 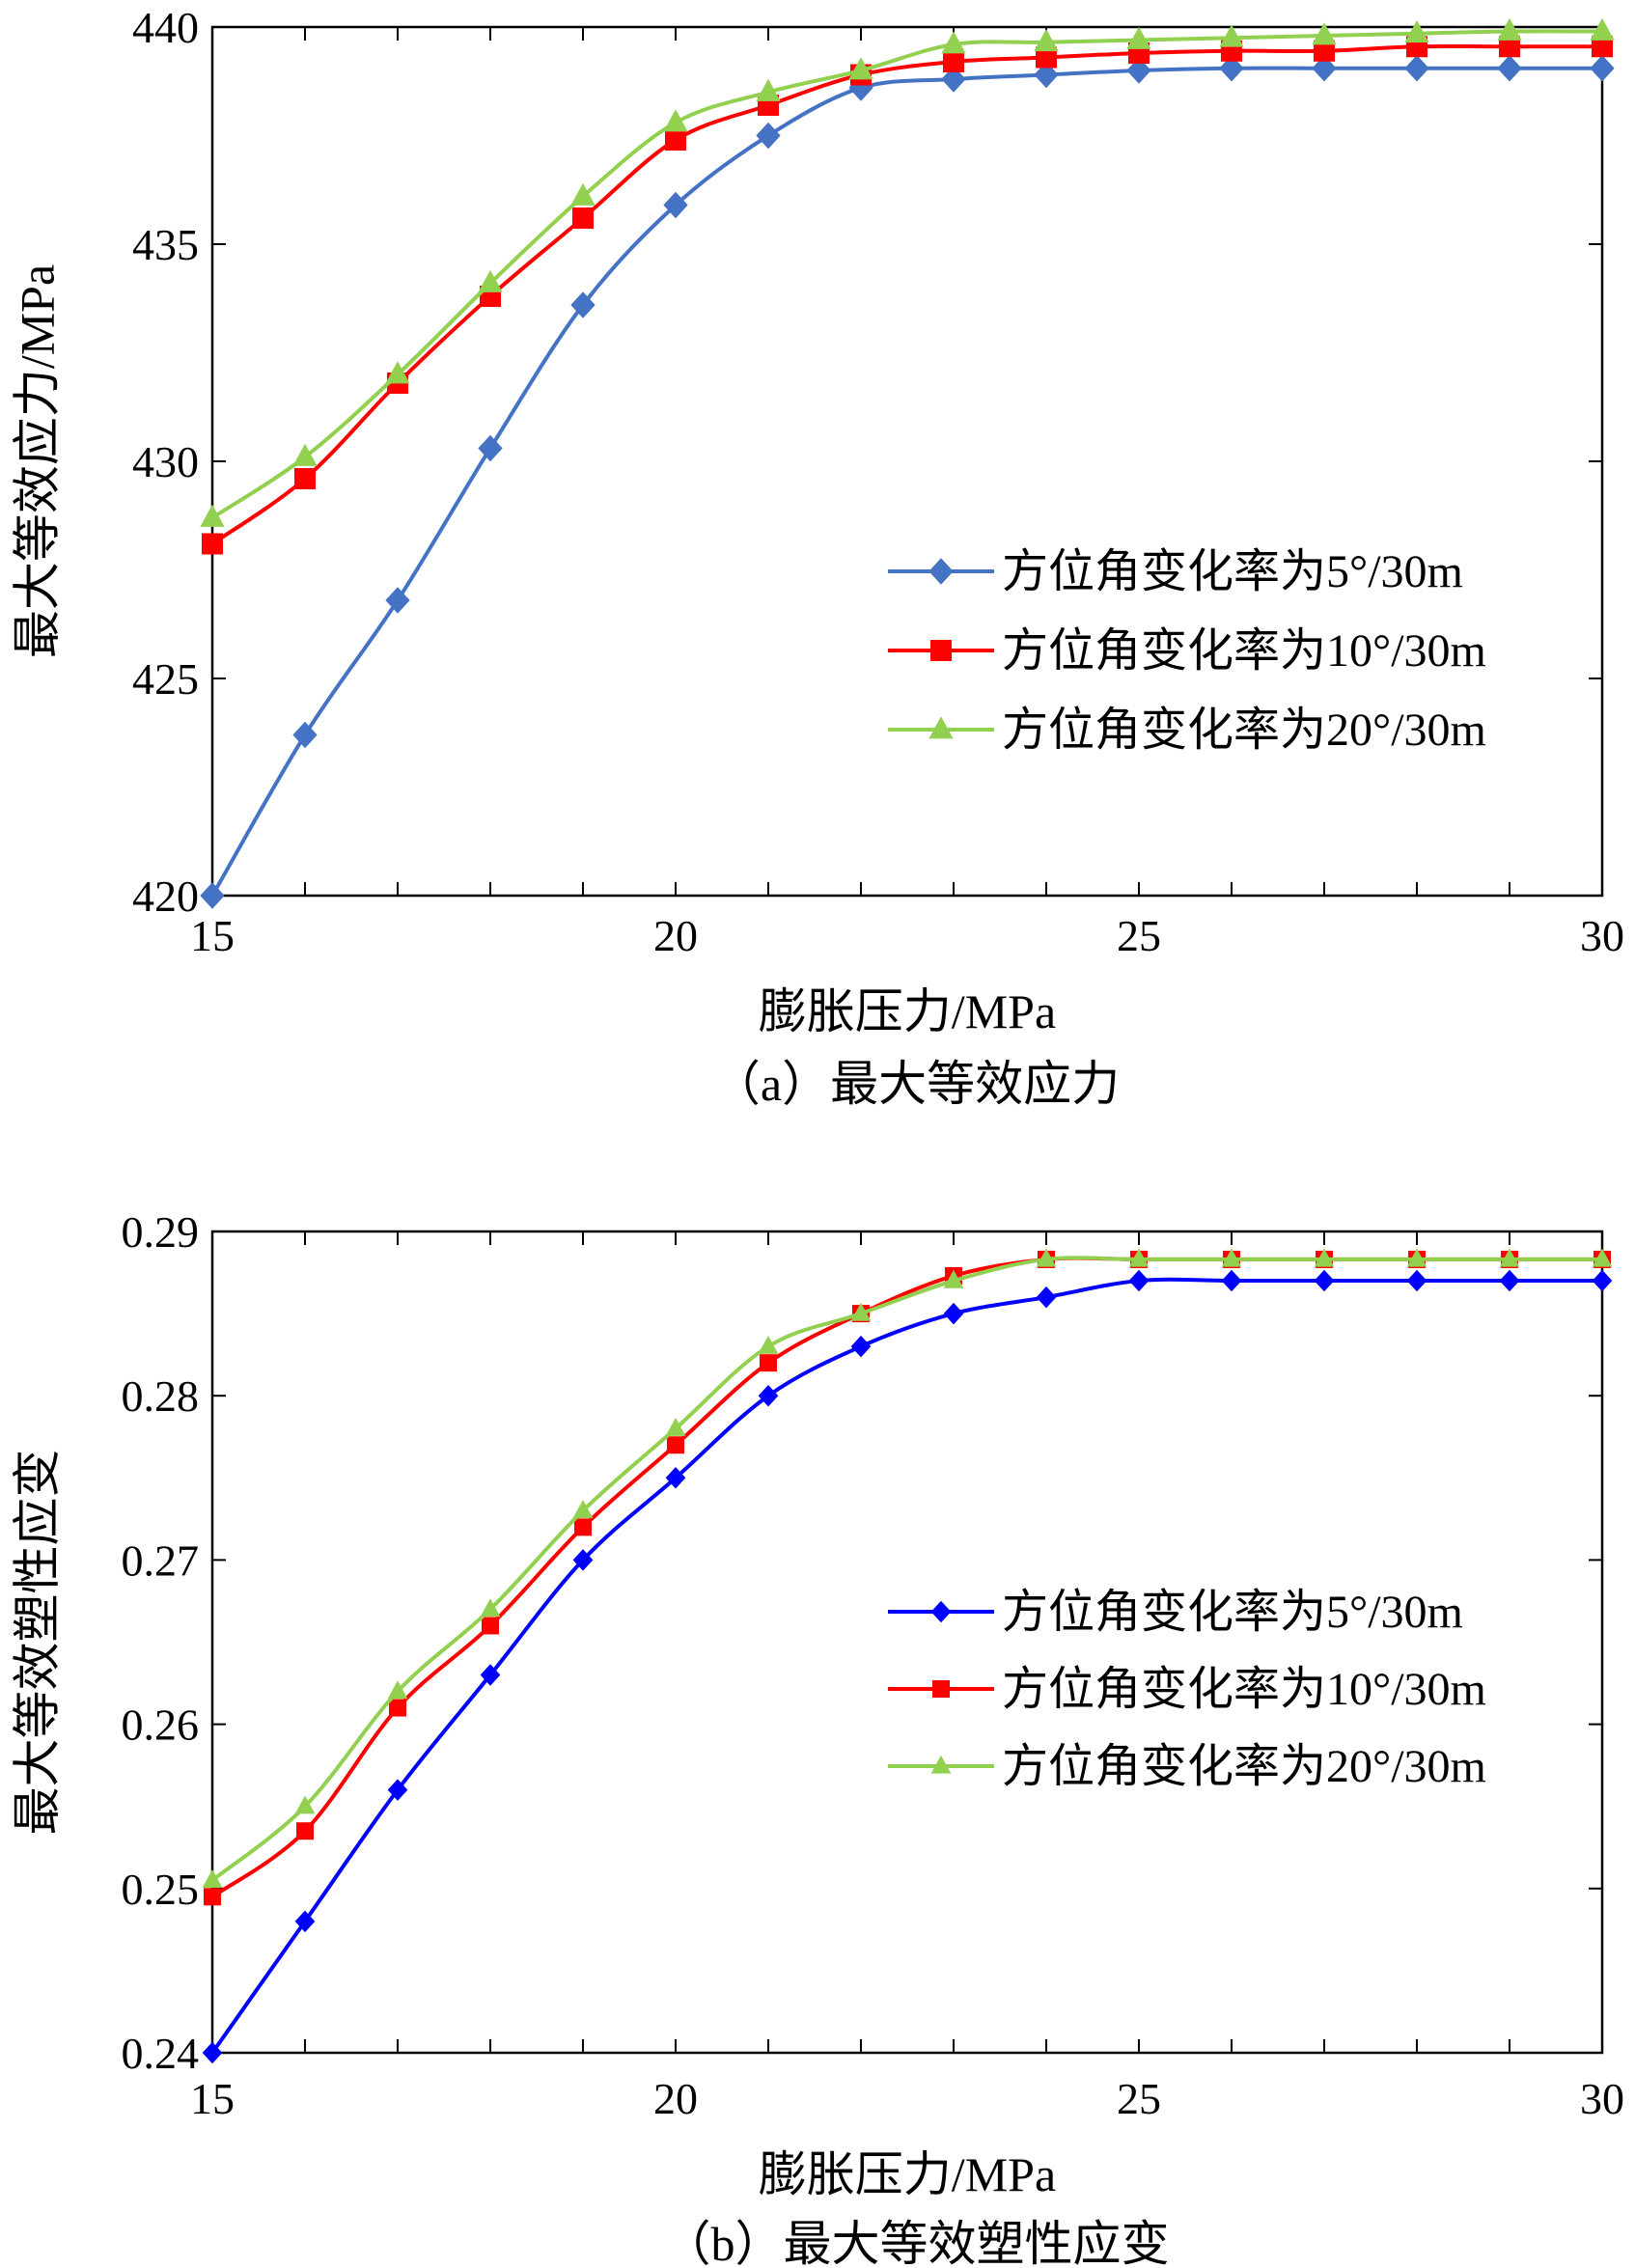 What do you see at coordinates (161, 1396) in the screenshot?
I see `y-tick-label: 0.28` at bounding box center [161, 1396].